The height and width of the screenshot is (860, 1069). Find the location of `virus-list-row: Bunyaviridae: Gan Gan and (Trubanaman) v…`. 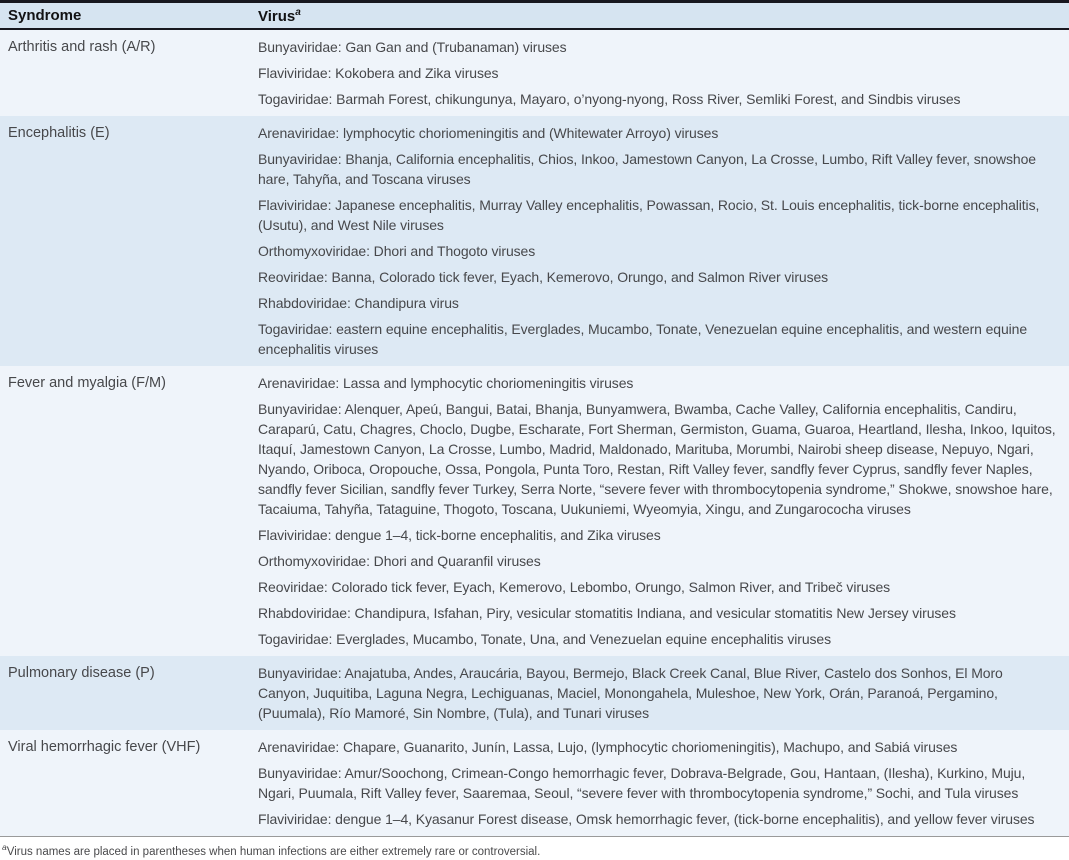

virus-list-row: Bunyaviridae: Gan Gan and (Trubanaman) v… is located at coordinates (412, 47).